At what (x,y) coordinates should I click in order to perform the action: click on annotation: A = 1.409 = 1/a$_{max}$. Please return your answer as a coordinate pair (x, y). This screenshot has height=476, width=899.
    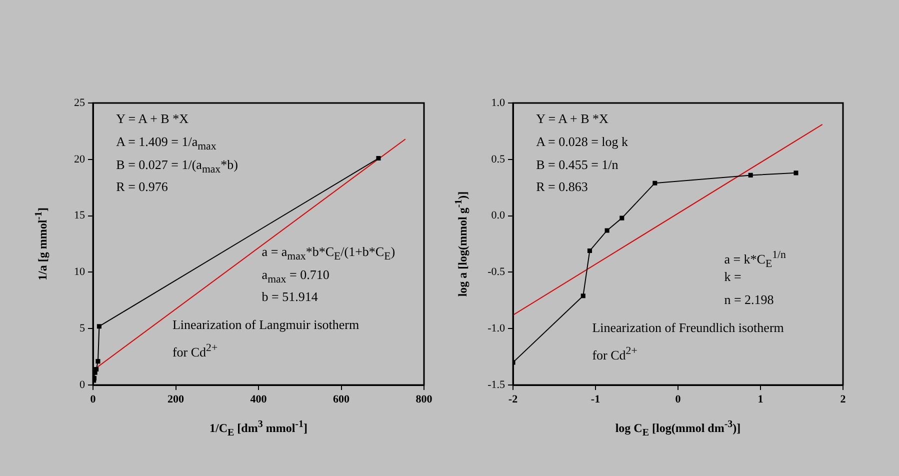
    Looking at the image, I should click on (166, 144).